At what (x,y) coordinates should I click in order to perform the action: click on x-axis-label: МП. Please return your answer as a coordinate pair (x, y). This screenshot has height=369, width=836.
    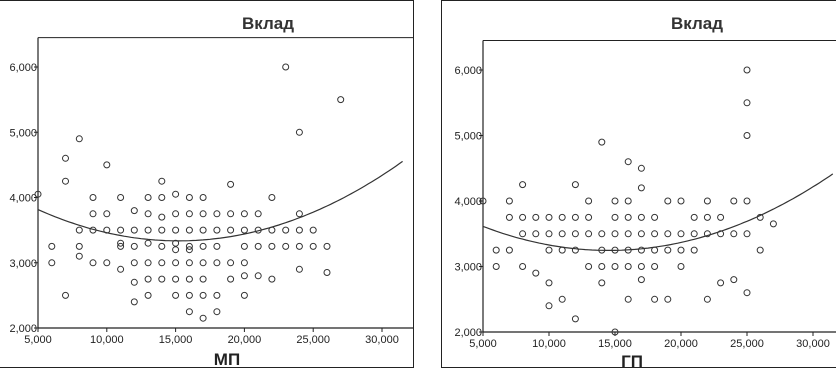
    Looking at the image, I should click on (227, 359).